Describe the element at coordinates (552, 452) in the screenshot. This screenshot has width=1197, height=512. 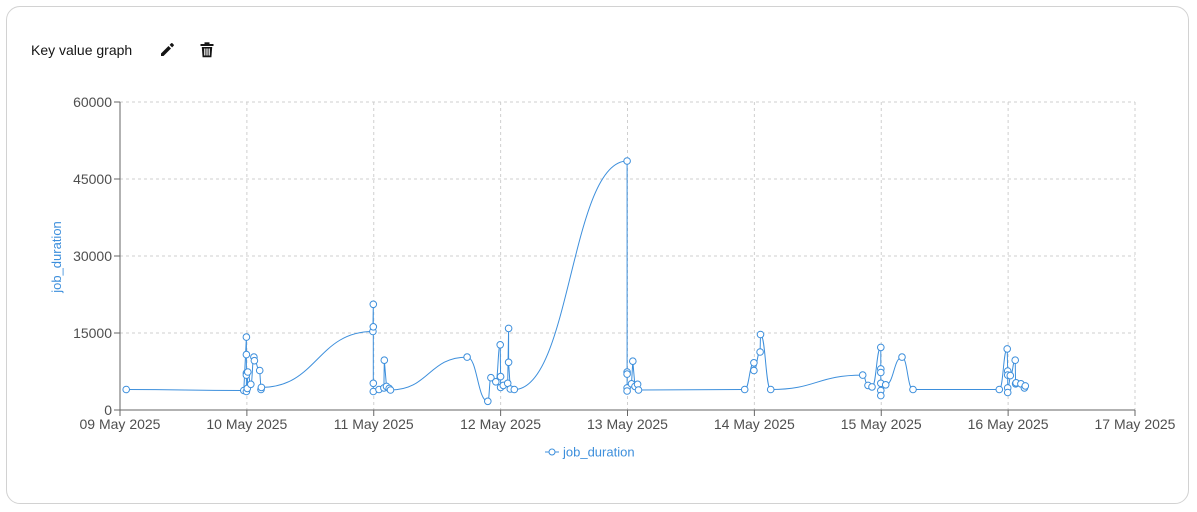
I see `legend-point-marker` at that location.